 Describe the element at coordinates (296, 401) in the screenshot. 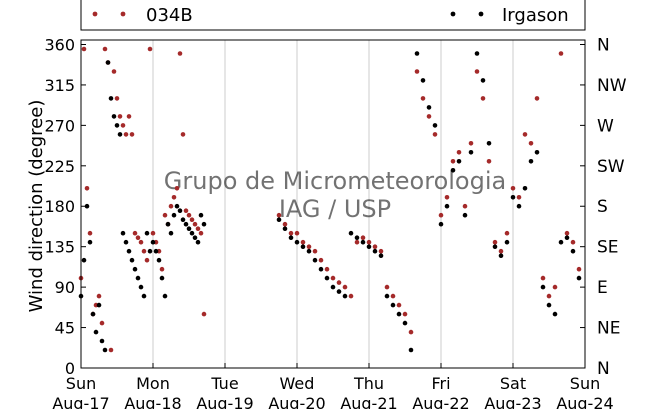

I see `x-tick-date-3: Aug-20` at that location.